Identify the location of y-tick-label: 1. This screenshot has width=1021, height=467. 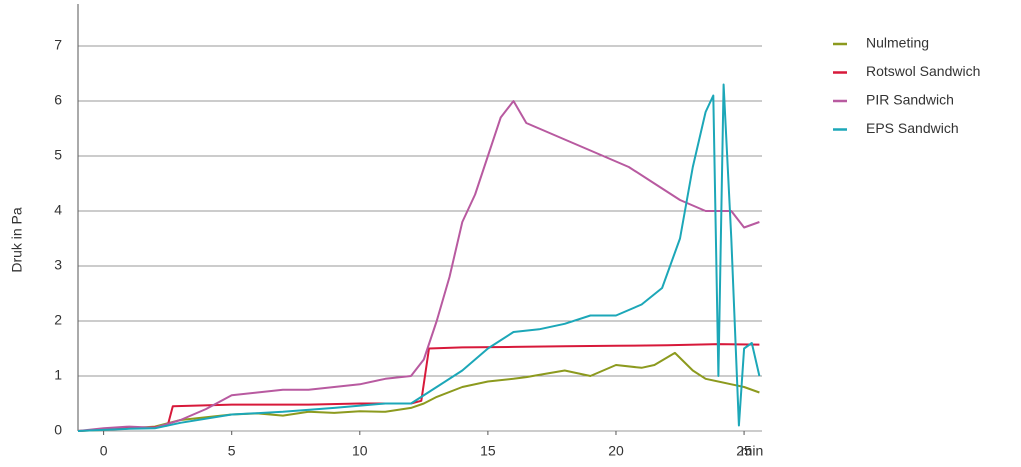
(58, 375).